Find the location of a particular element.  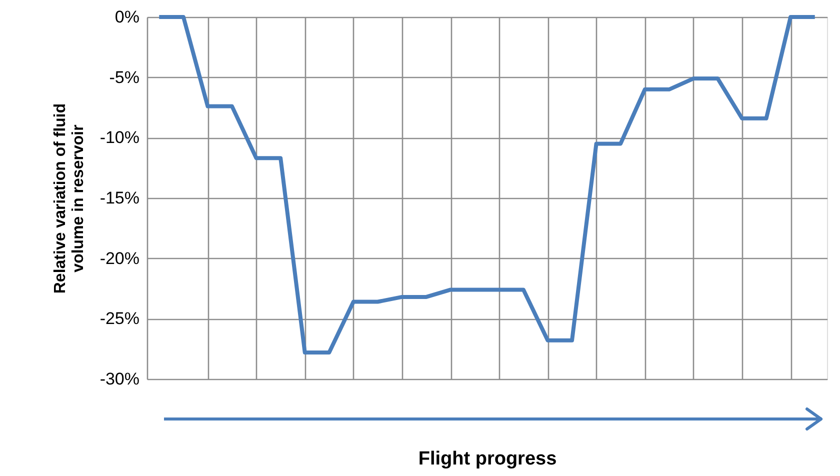

y-tick-label: -10% is located at coordinates (120, 138).